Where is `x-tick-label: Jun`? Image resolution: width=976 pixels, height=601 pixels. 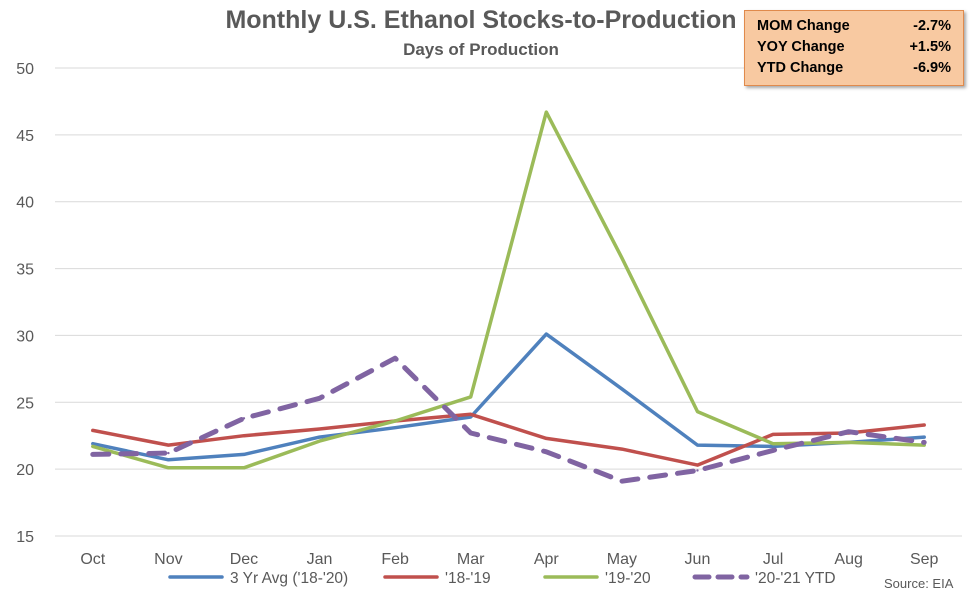 x-tick-label: Jun is located at coordinates (698, 559).